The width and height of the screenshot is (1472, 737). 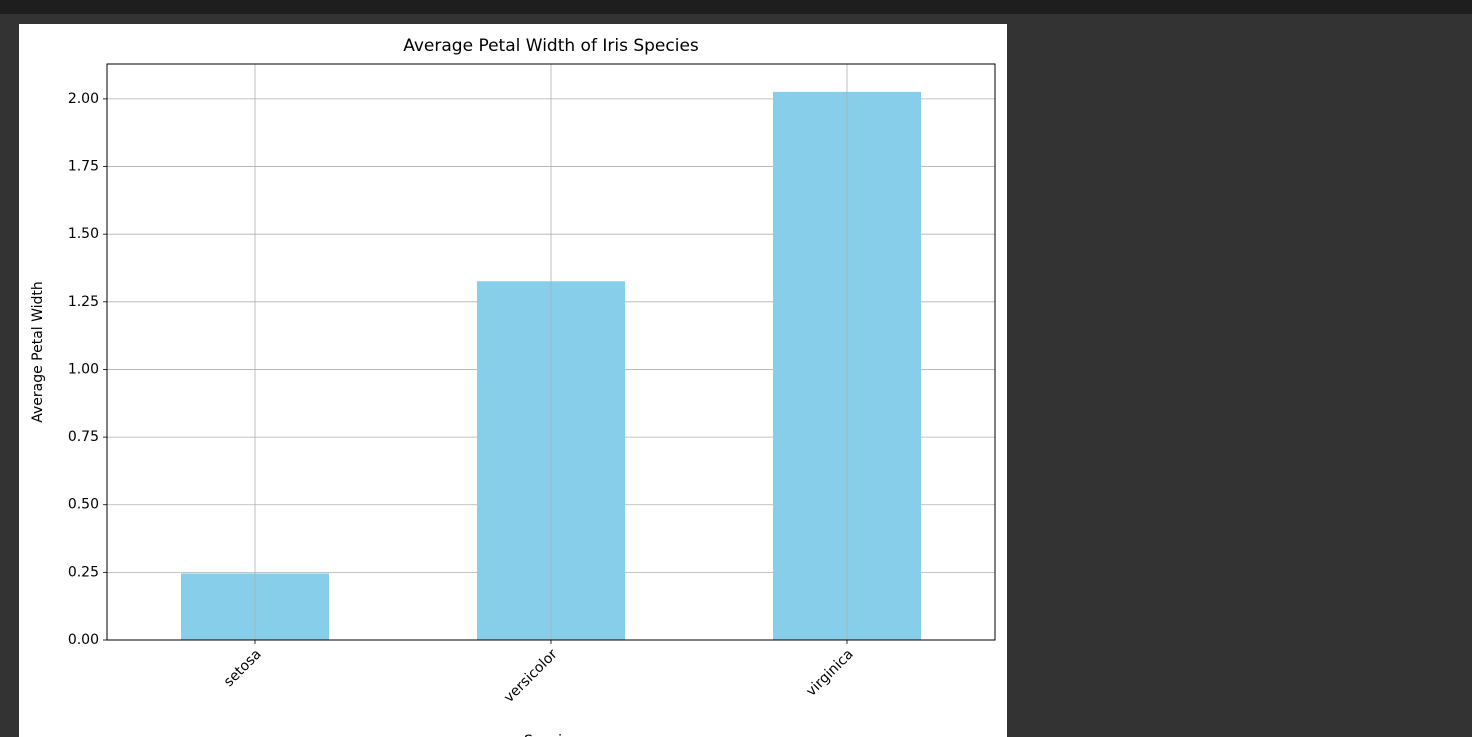 I want to click on x-axis-label: Species, so click(x=551, y=735).